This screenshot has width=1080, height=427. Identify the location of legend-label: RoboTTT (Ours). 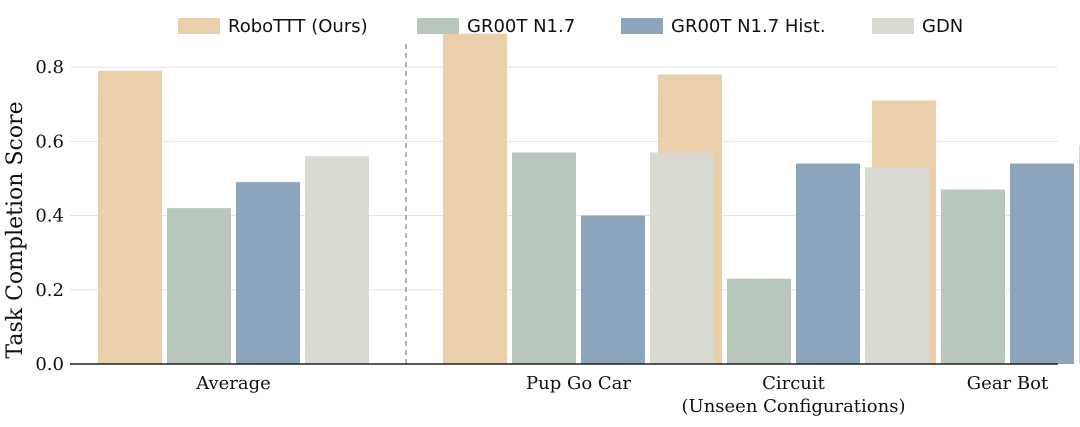
(298, 26).